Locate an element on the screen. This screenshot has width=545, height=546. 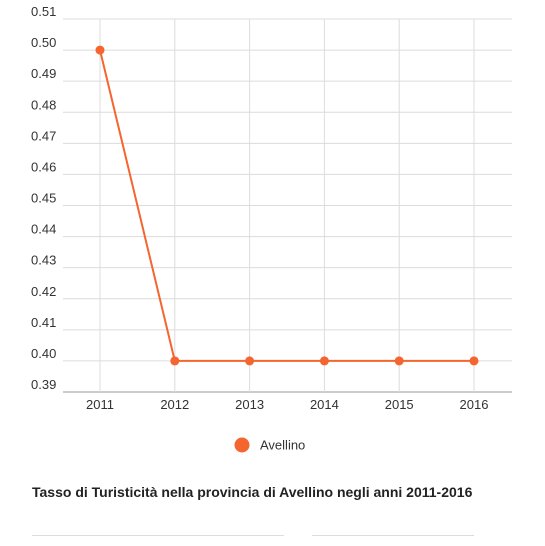
y-tick-label: 0.47 is located at coordinates (43, 135).